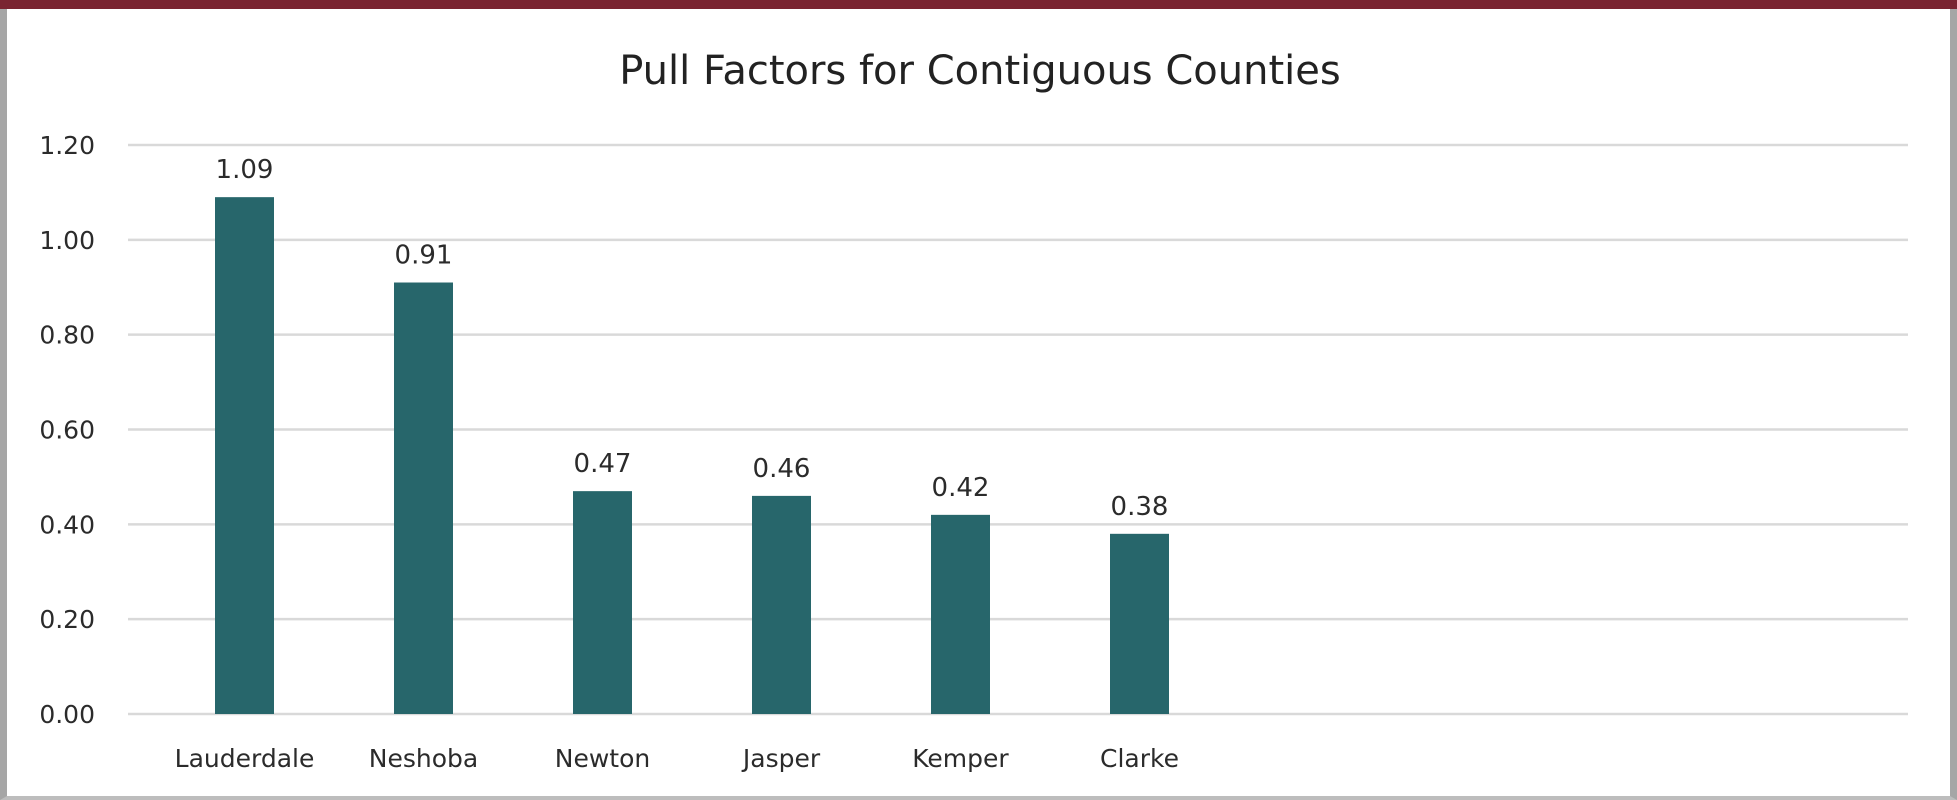  I want to click on data-label: 0.91, so click(424, 256).